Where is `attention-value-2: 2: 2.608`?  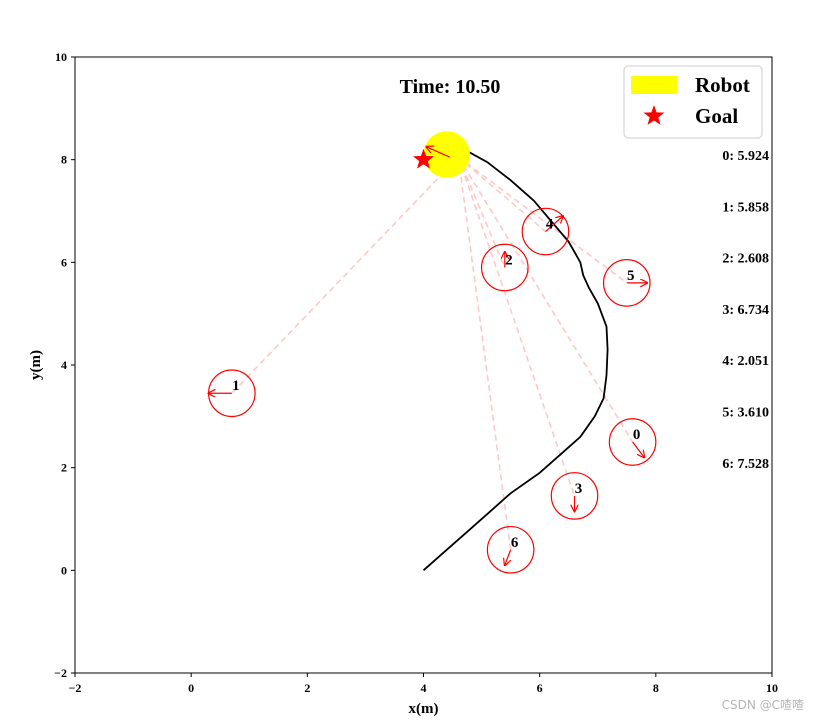
attention-value-2: 2: 2.608 is located at coordinates (745, 259).